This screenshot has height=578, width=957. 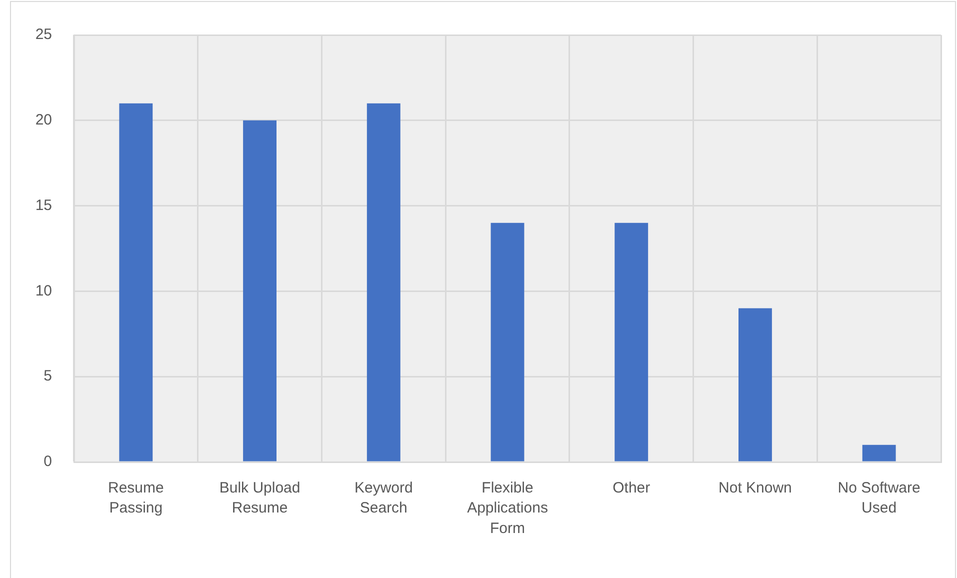 I want to click on y-tick-label: 20, so click(x=43, y=120).